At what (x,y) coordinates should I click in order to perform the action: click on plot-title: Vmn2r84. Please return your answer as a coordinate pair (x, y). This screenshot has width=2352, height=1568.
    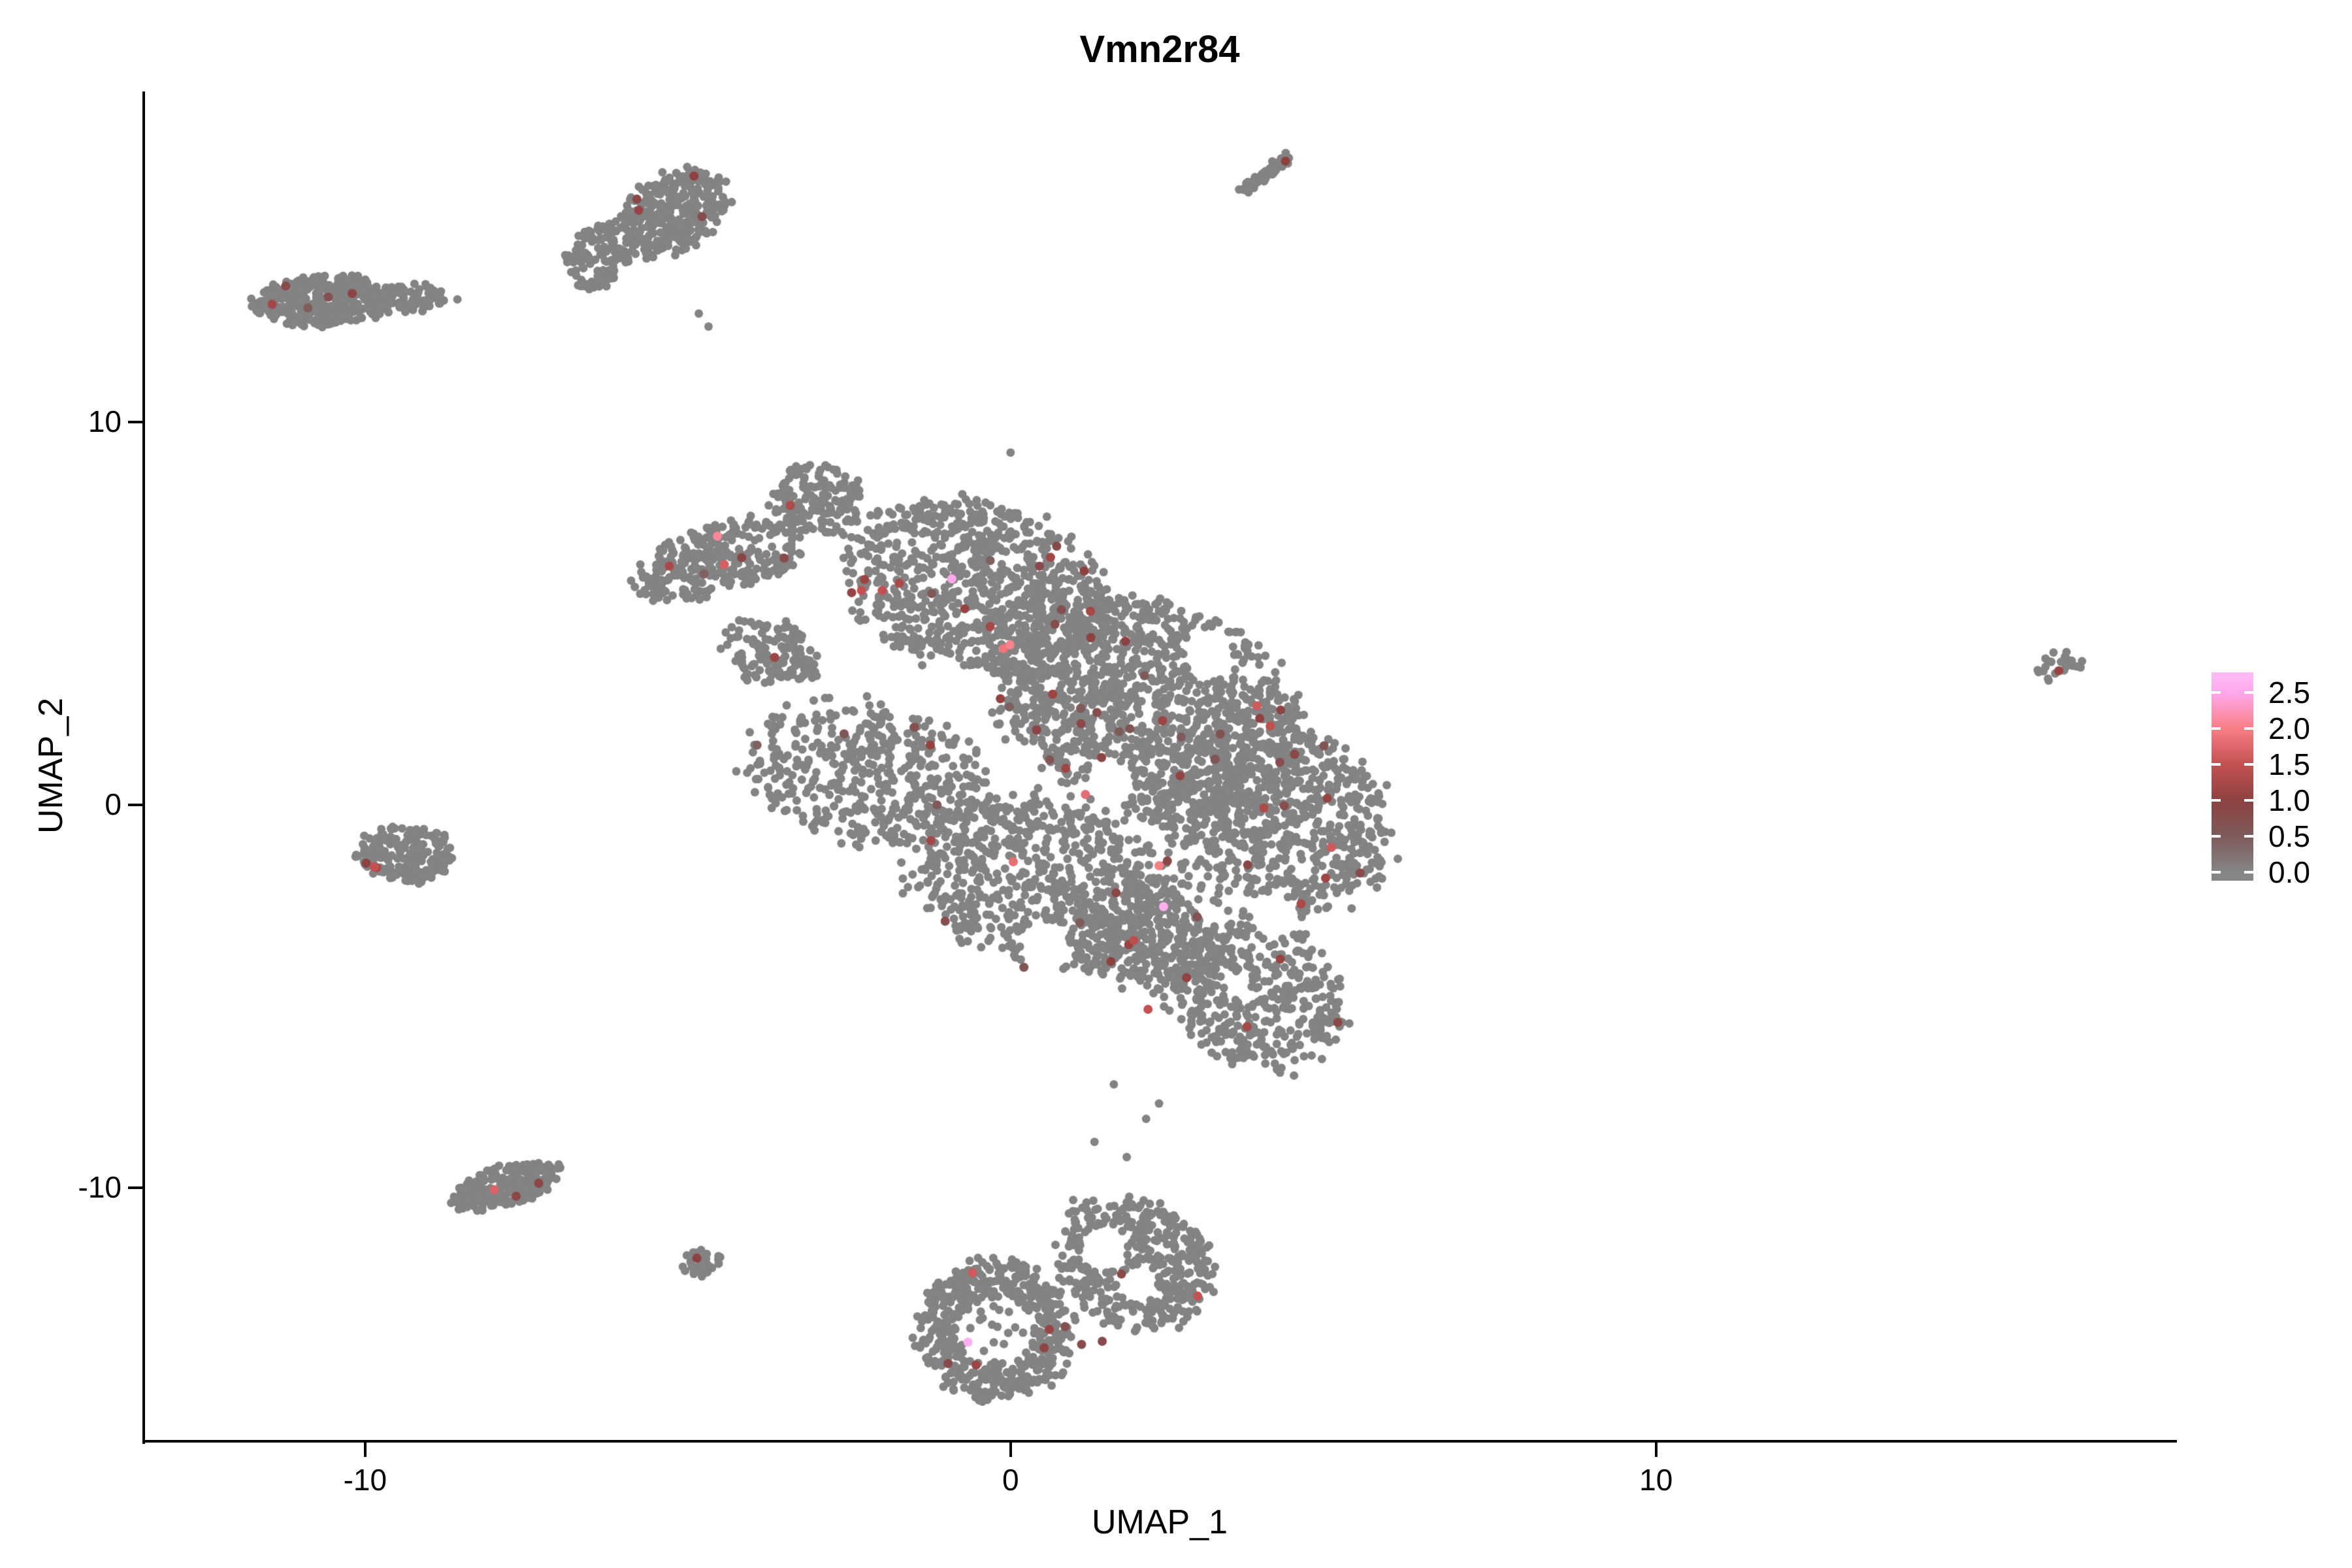
    Looking at the image, I should click on (1159, 49).